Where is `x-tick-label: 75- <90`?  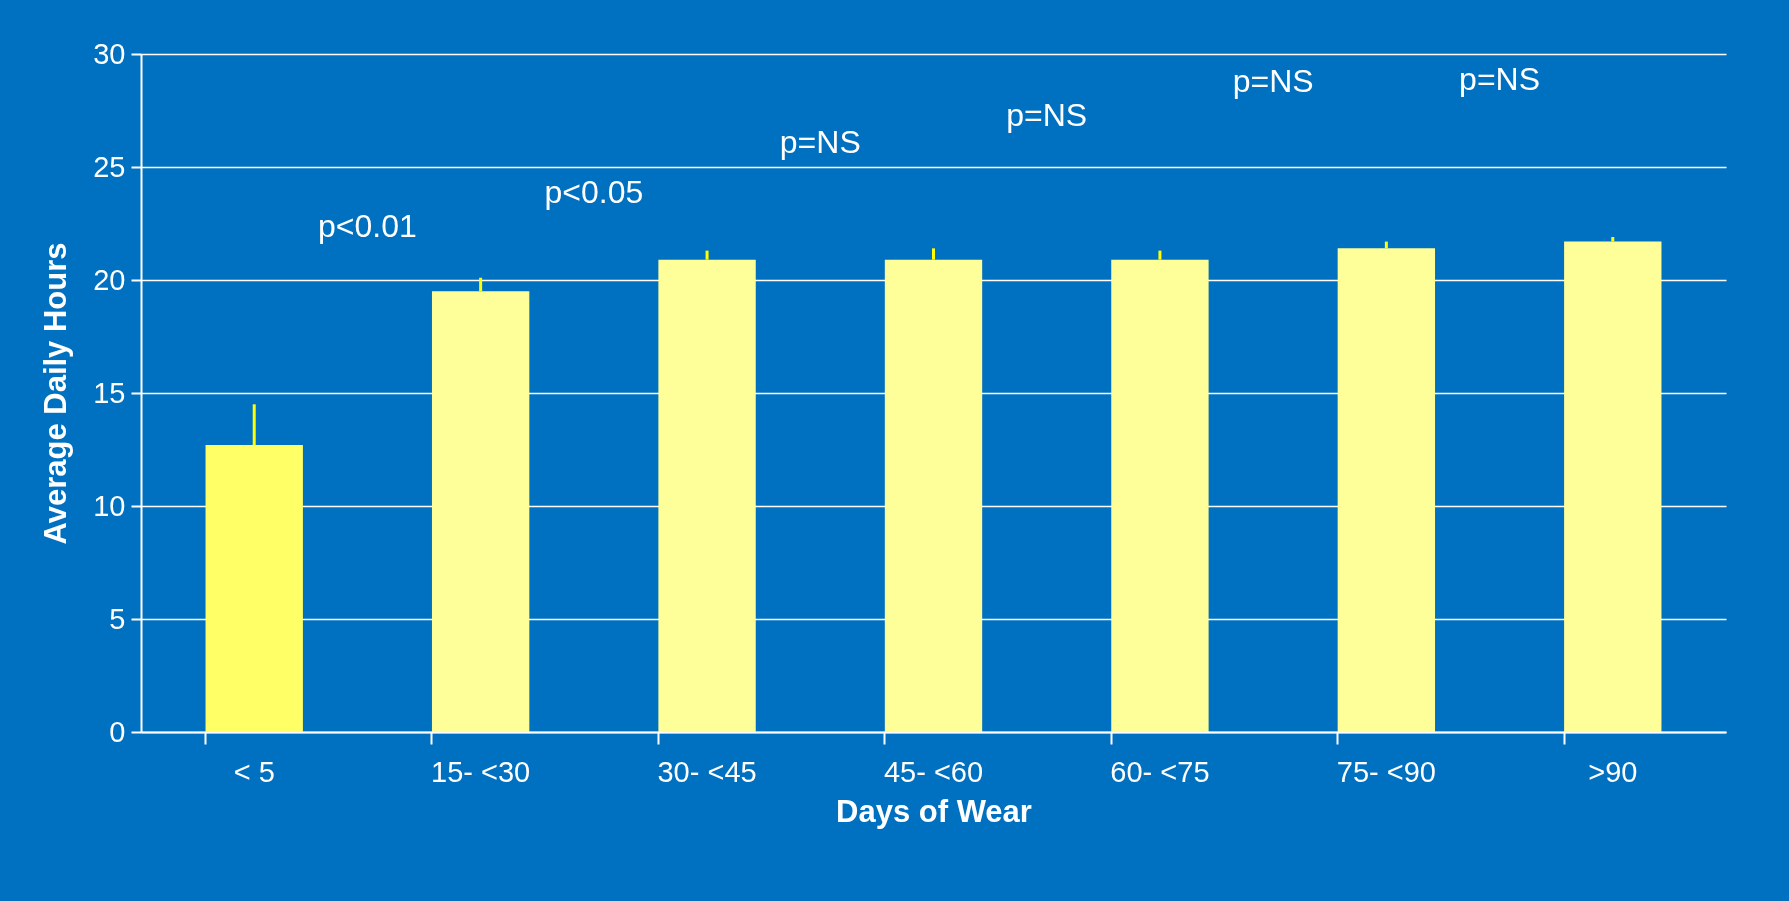
x-tick-label: 75- <90 is located at coordinates (1386, 771).